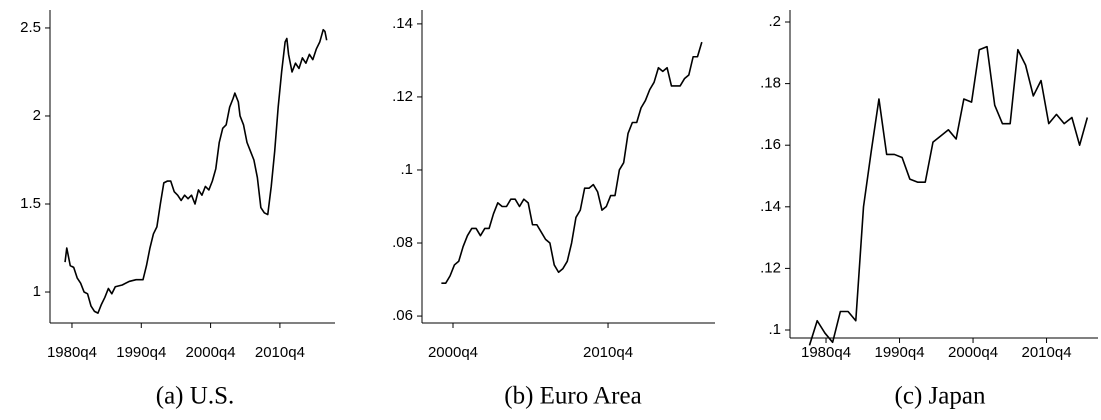 The image size is (1101, 420). What do you see at coordinates (37, 291) in the screenshot?
I see `y-tick-label: 1` at bounding box center [37, 291].